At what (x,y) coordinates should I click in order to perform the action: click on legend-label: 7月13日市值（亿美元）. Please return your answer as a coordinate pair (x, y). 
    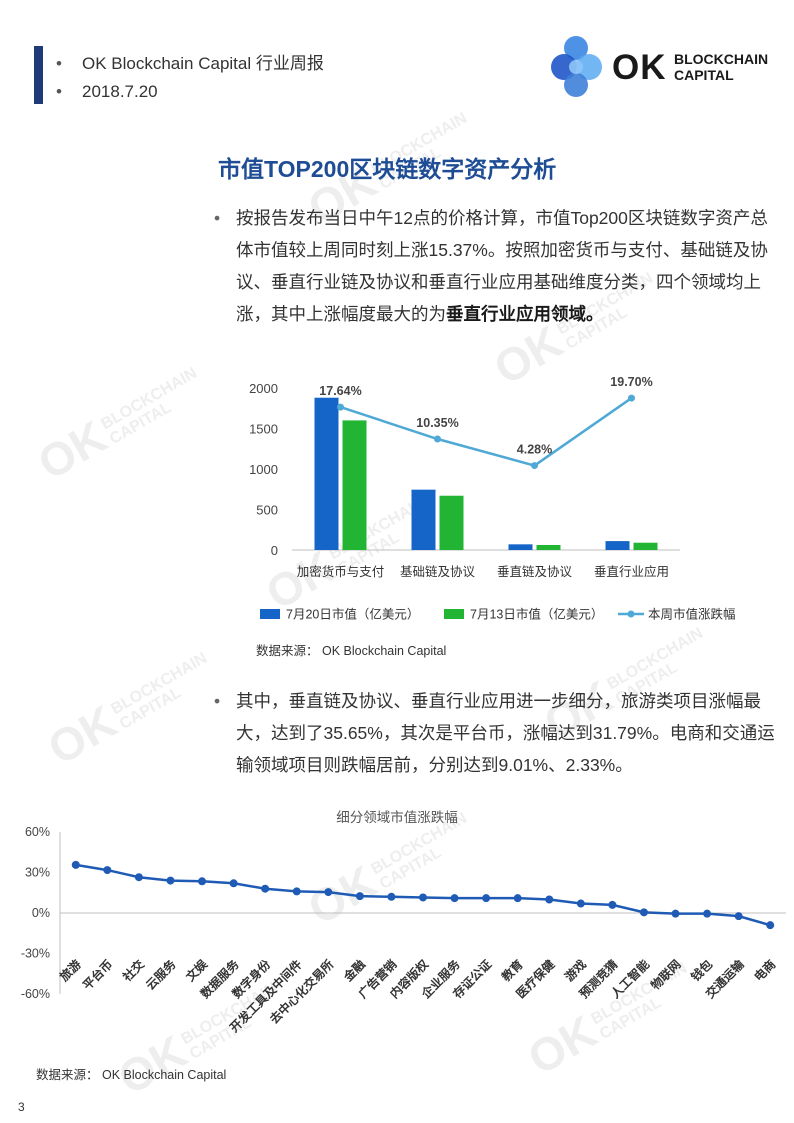
    Looking at the image, I should click on (536, 614).